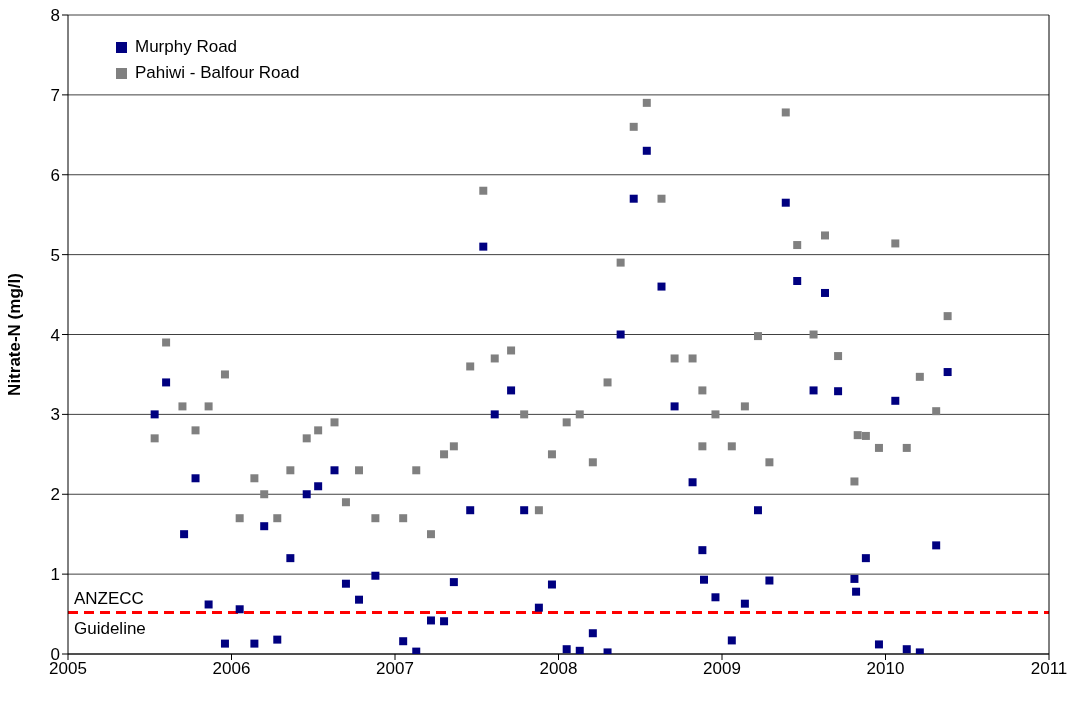  I want to click on y-tick-label: 1, so click(55, 575).